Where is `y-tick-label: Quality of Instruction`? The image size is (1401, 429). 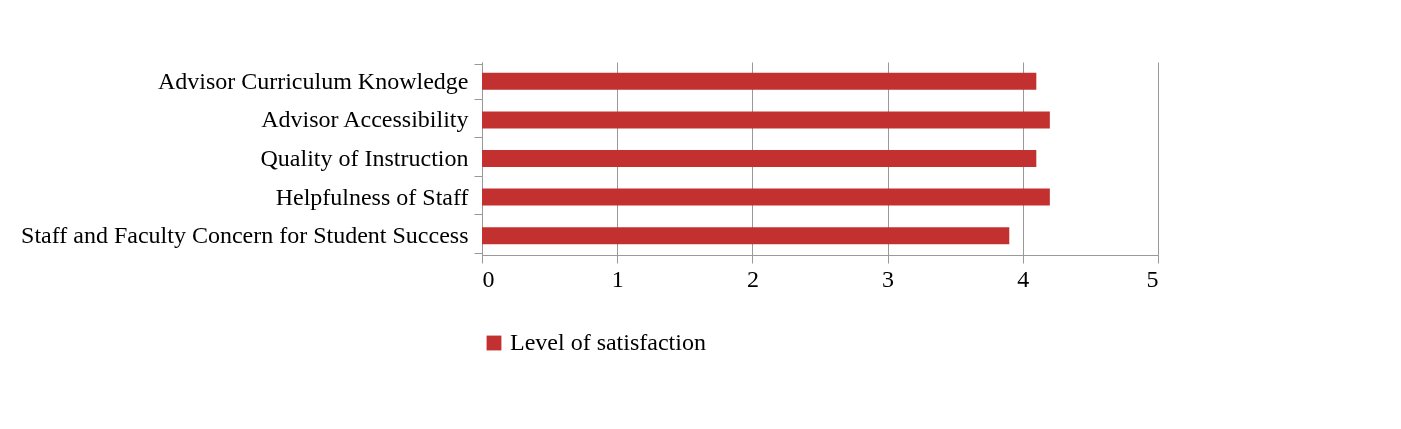
y-tick-label: Quality of Instruction is located at coordinates (364, 158).